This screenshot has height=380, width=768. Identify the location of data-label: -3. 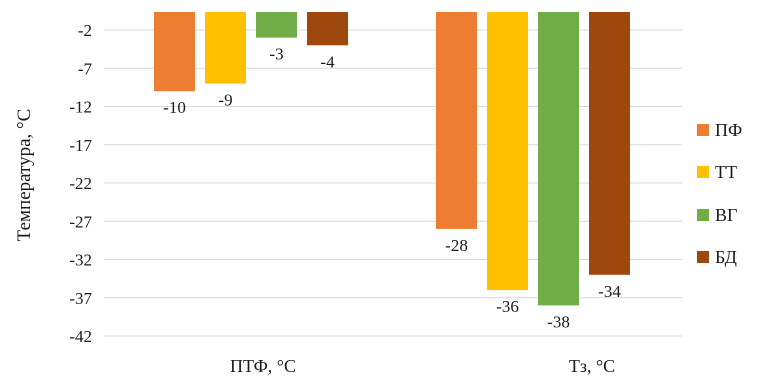
(276, 54).